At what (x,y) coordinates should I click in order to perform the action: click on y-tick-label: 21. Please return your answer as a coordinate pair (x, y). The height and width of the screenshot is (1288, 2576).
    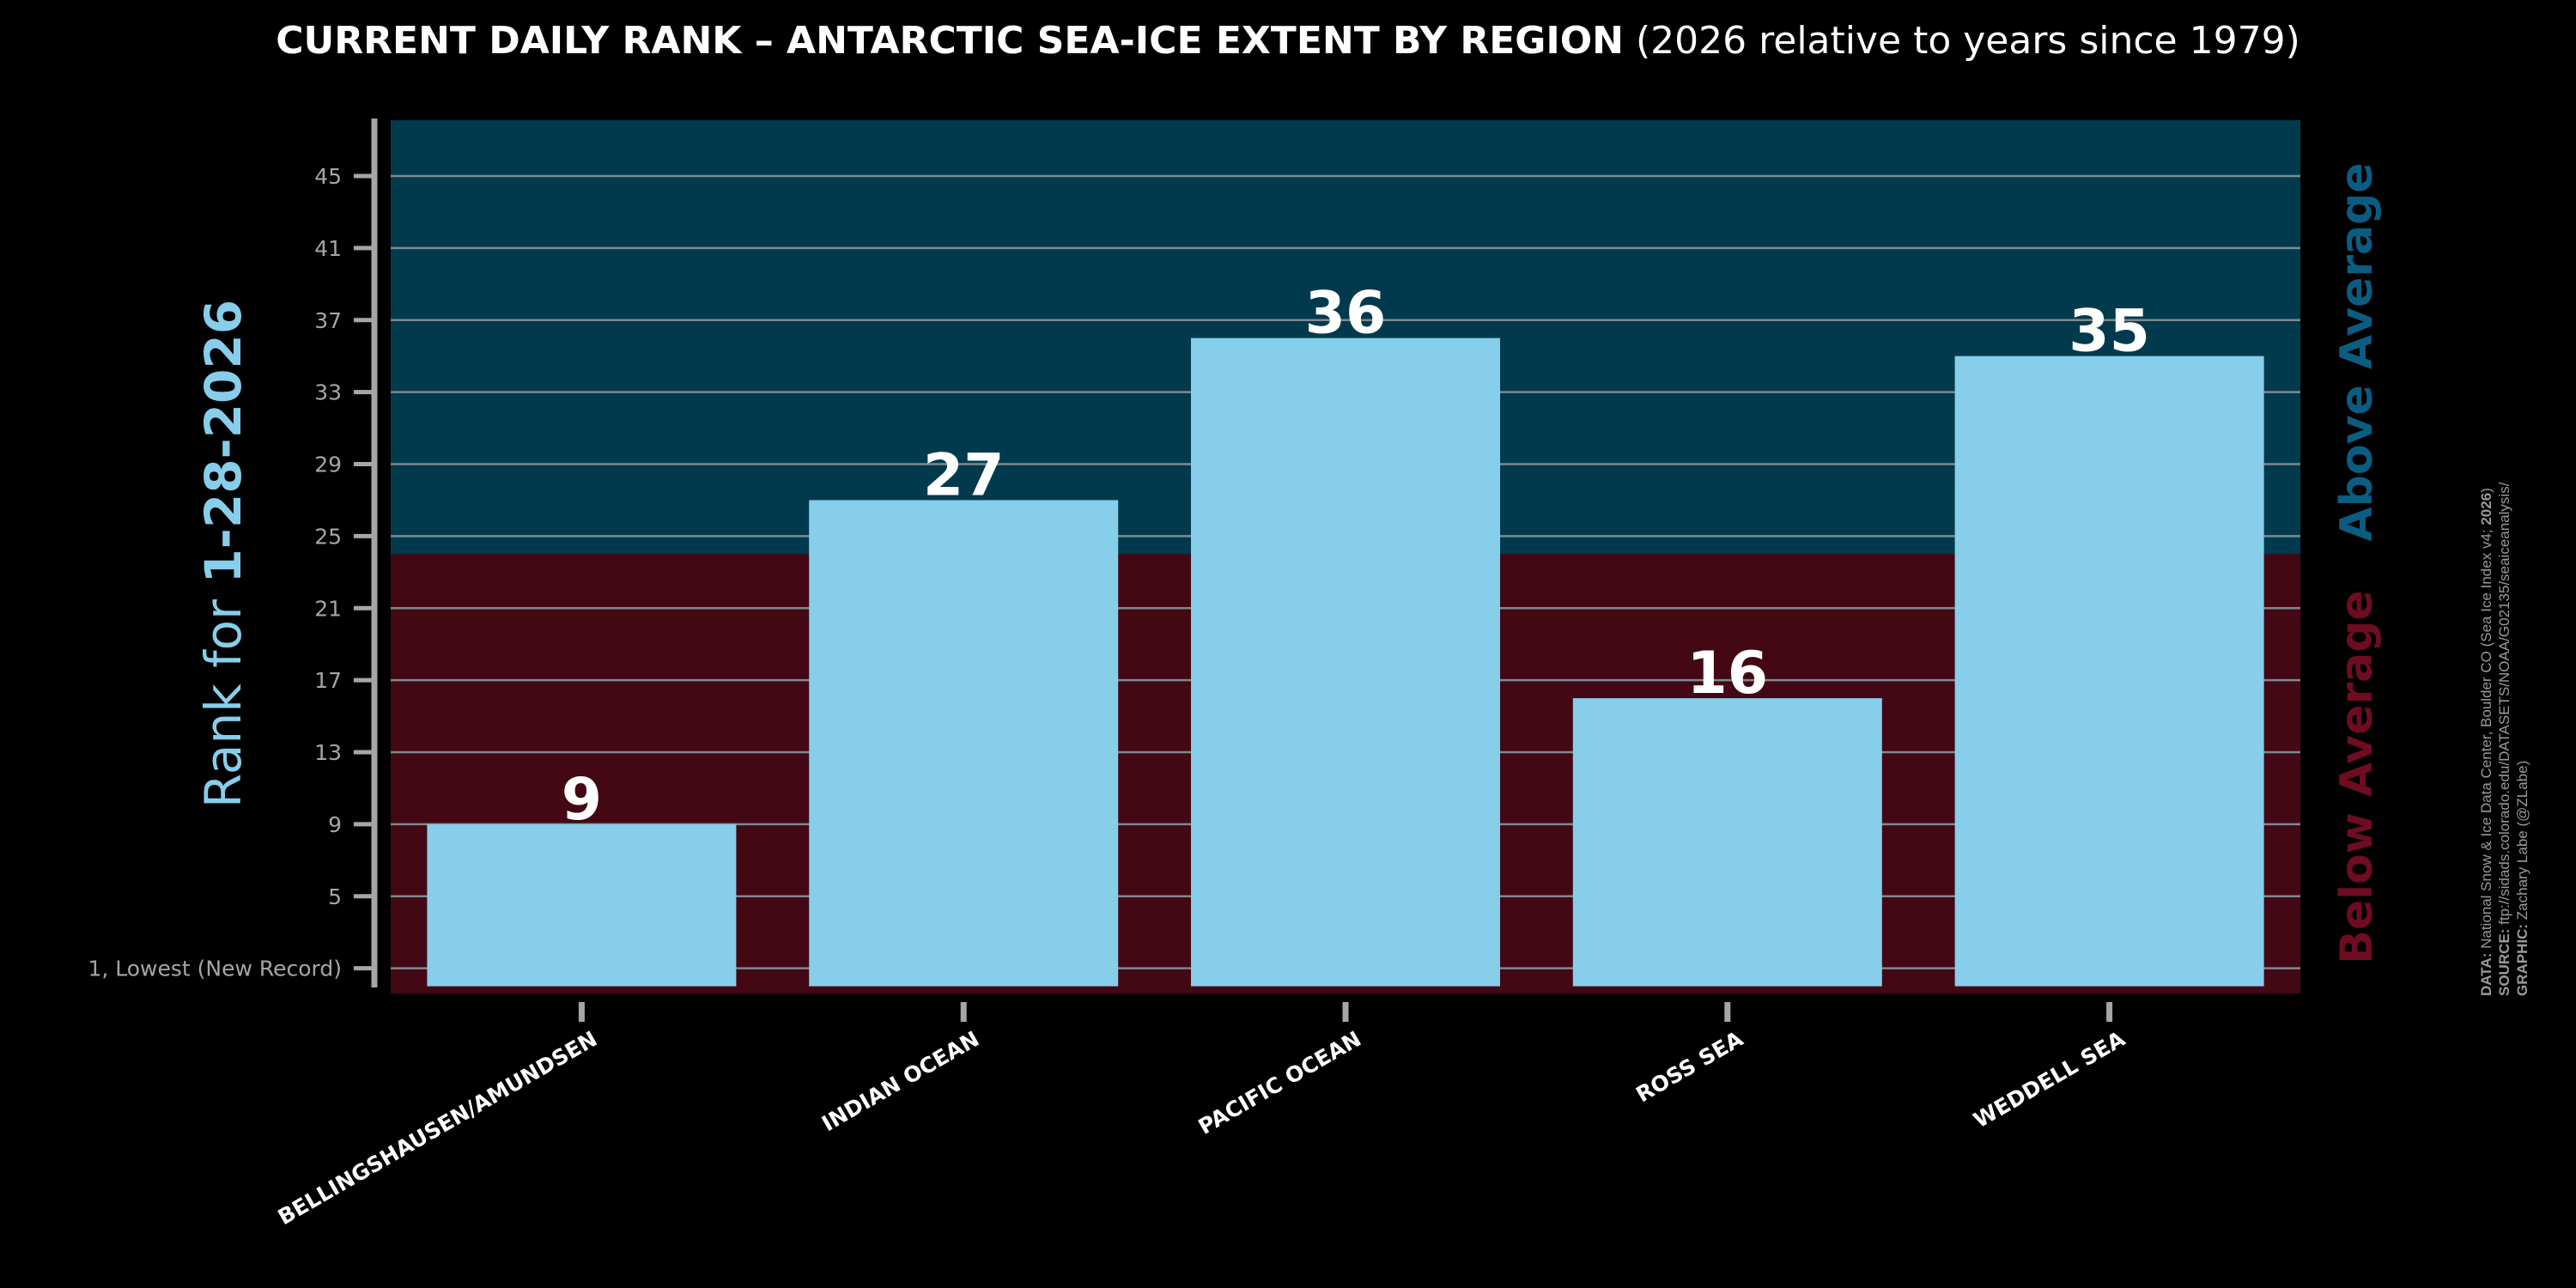
    Looking at the image, I should click on (328, 608).